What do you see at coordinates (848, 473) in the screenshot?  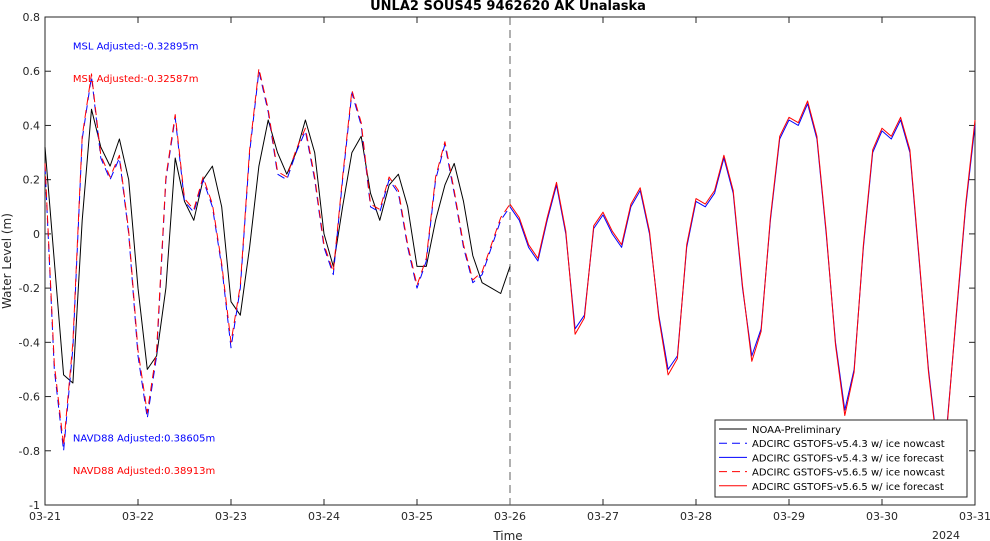 I see `legend-label: ADCIRC GSTOFS-v5.6.5 w/ ice nowcast` at bounding box center [848, 473].